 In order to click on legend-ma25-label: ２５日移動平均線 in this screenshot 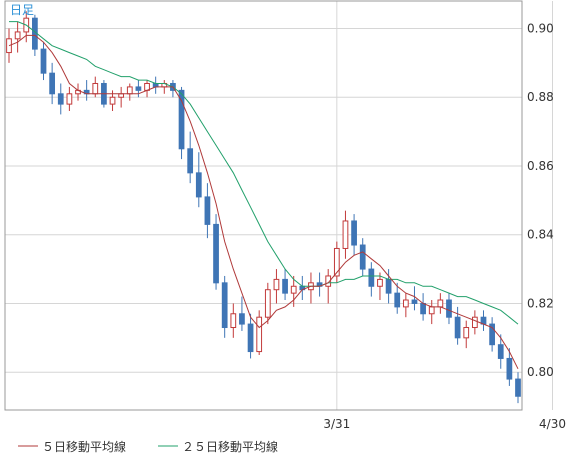, I will do `click(230, 446)`.